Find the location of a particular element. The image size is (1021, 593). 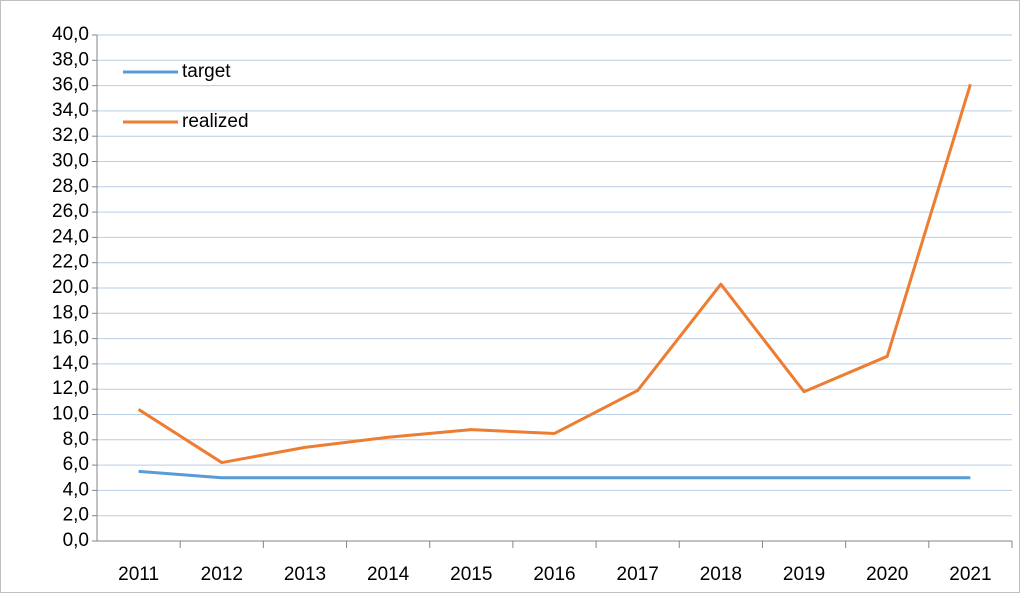

x-tick-label: 2014 is located at coordinates (388, 574).